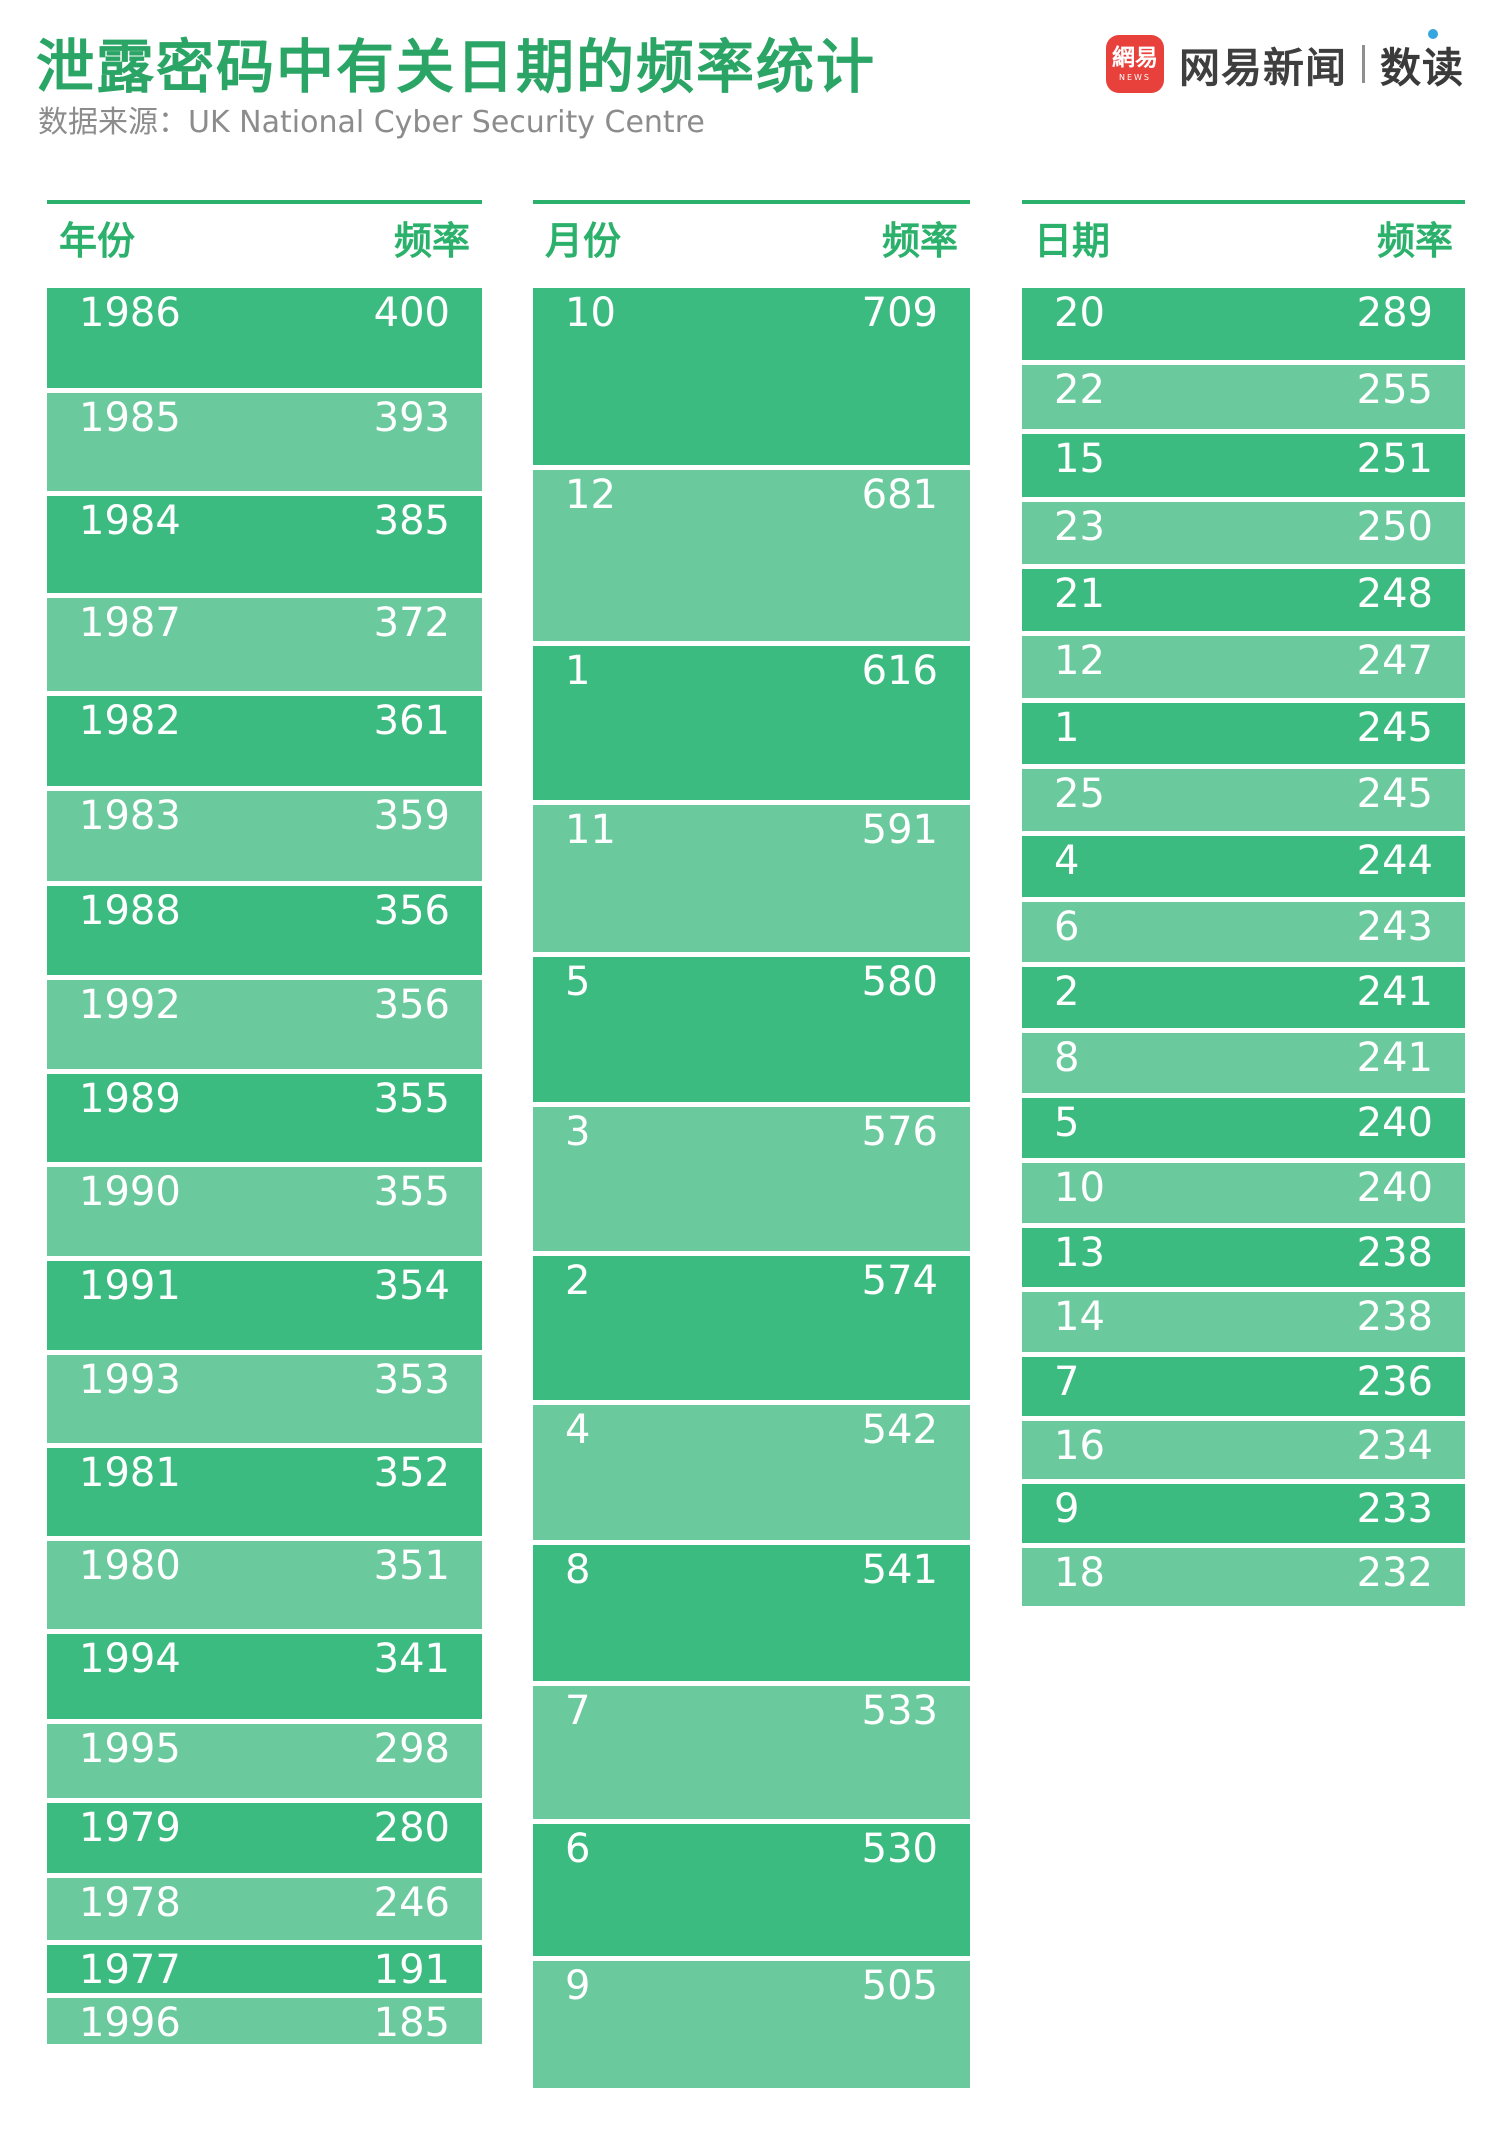  Describe the element at coordinates (264, 930) in the screenshot. I see `table-row: 1988 356` at that location.